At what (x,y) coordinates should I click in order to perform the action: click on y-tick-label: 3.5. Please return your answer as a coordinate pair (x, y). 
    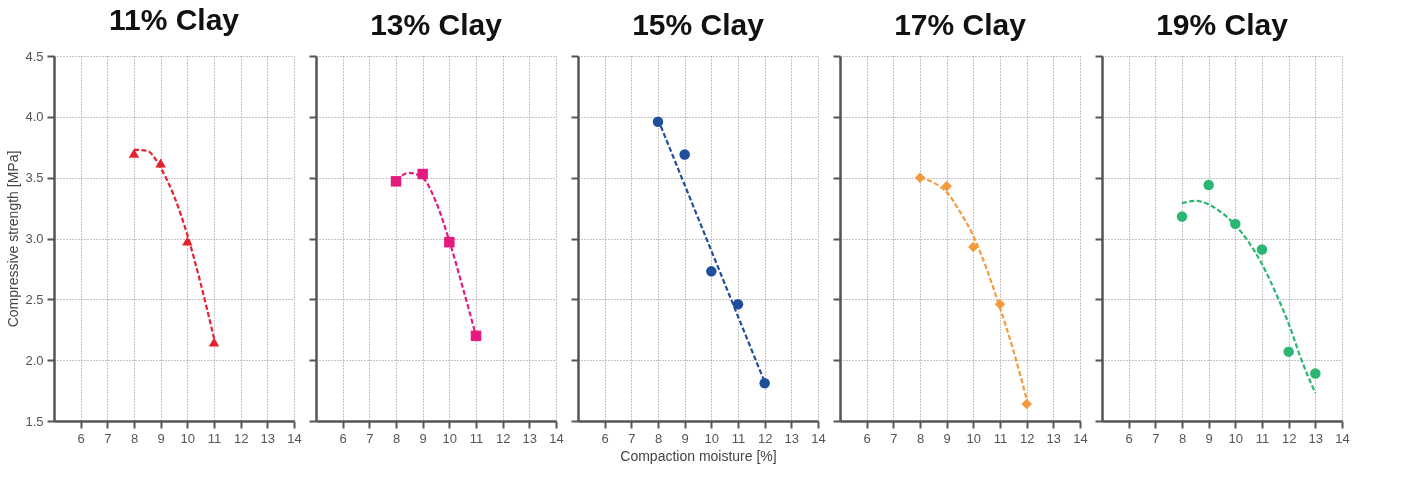
    Looking at the image, I should click on (34, 178).